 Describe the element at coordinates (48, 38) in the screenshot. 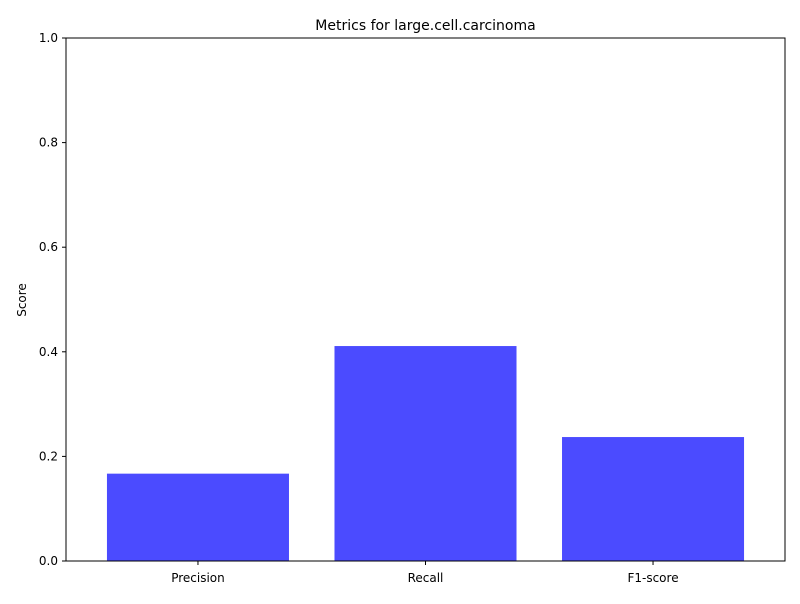

I see `y-tick-label: 1.0` at that location.